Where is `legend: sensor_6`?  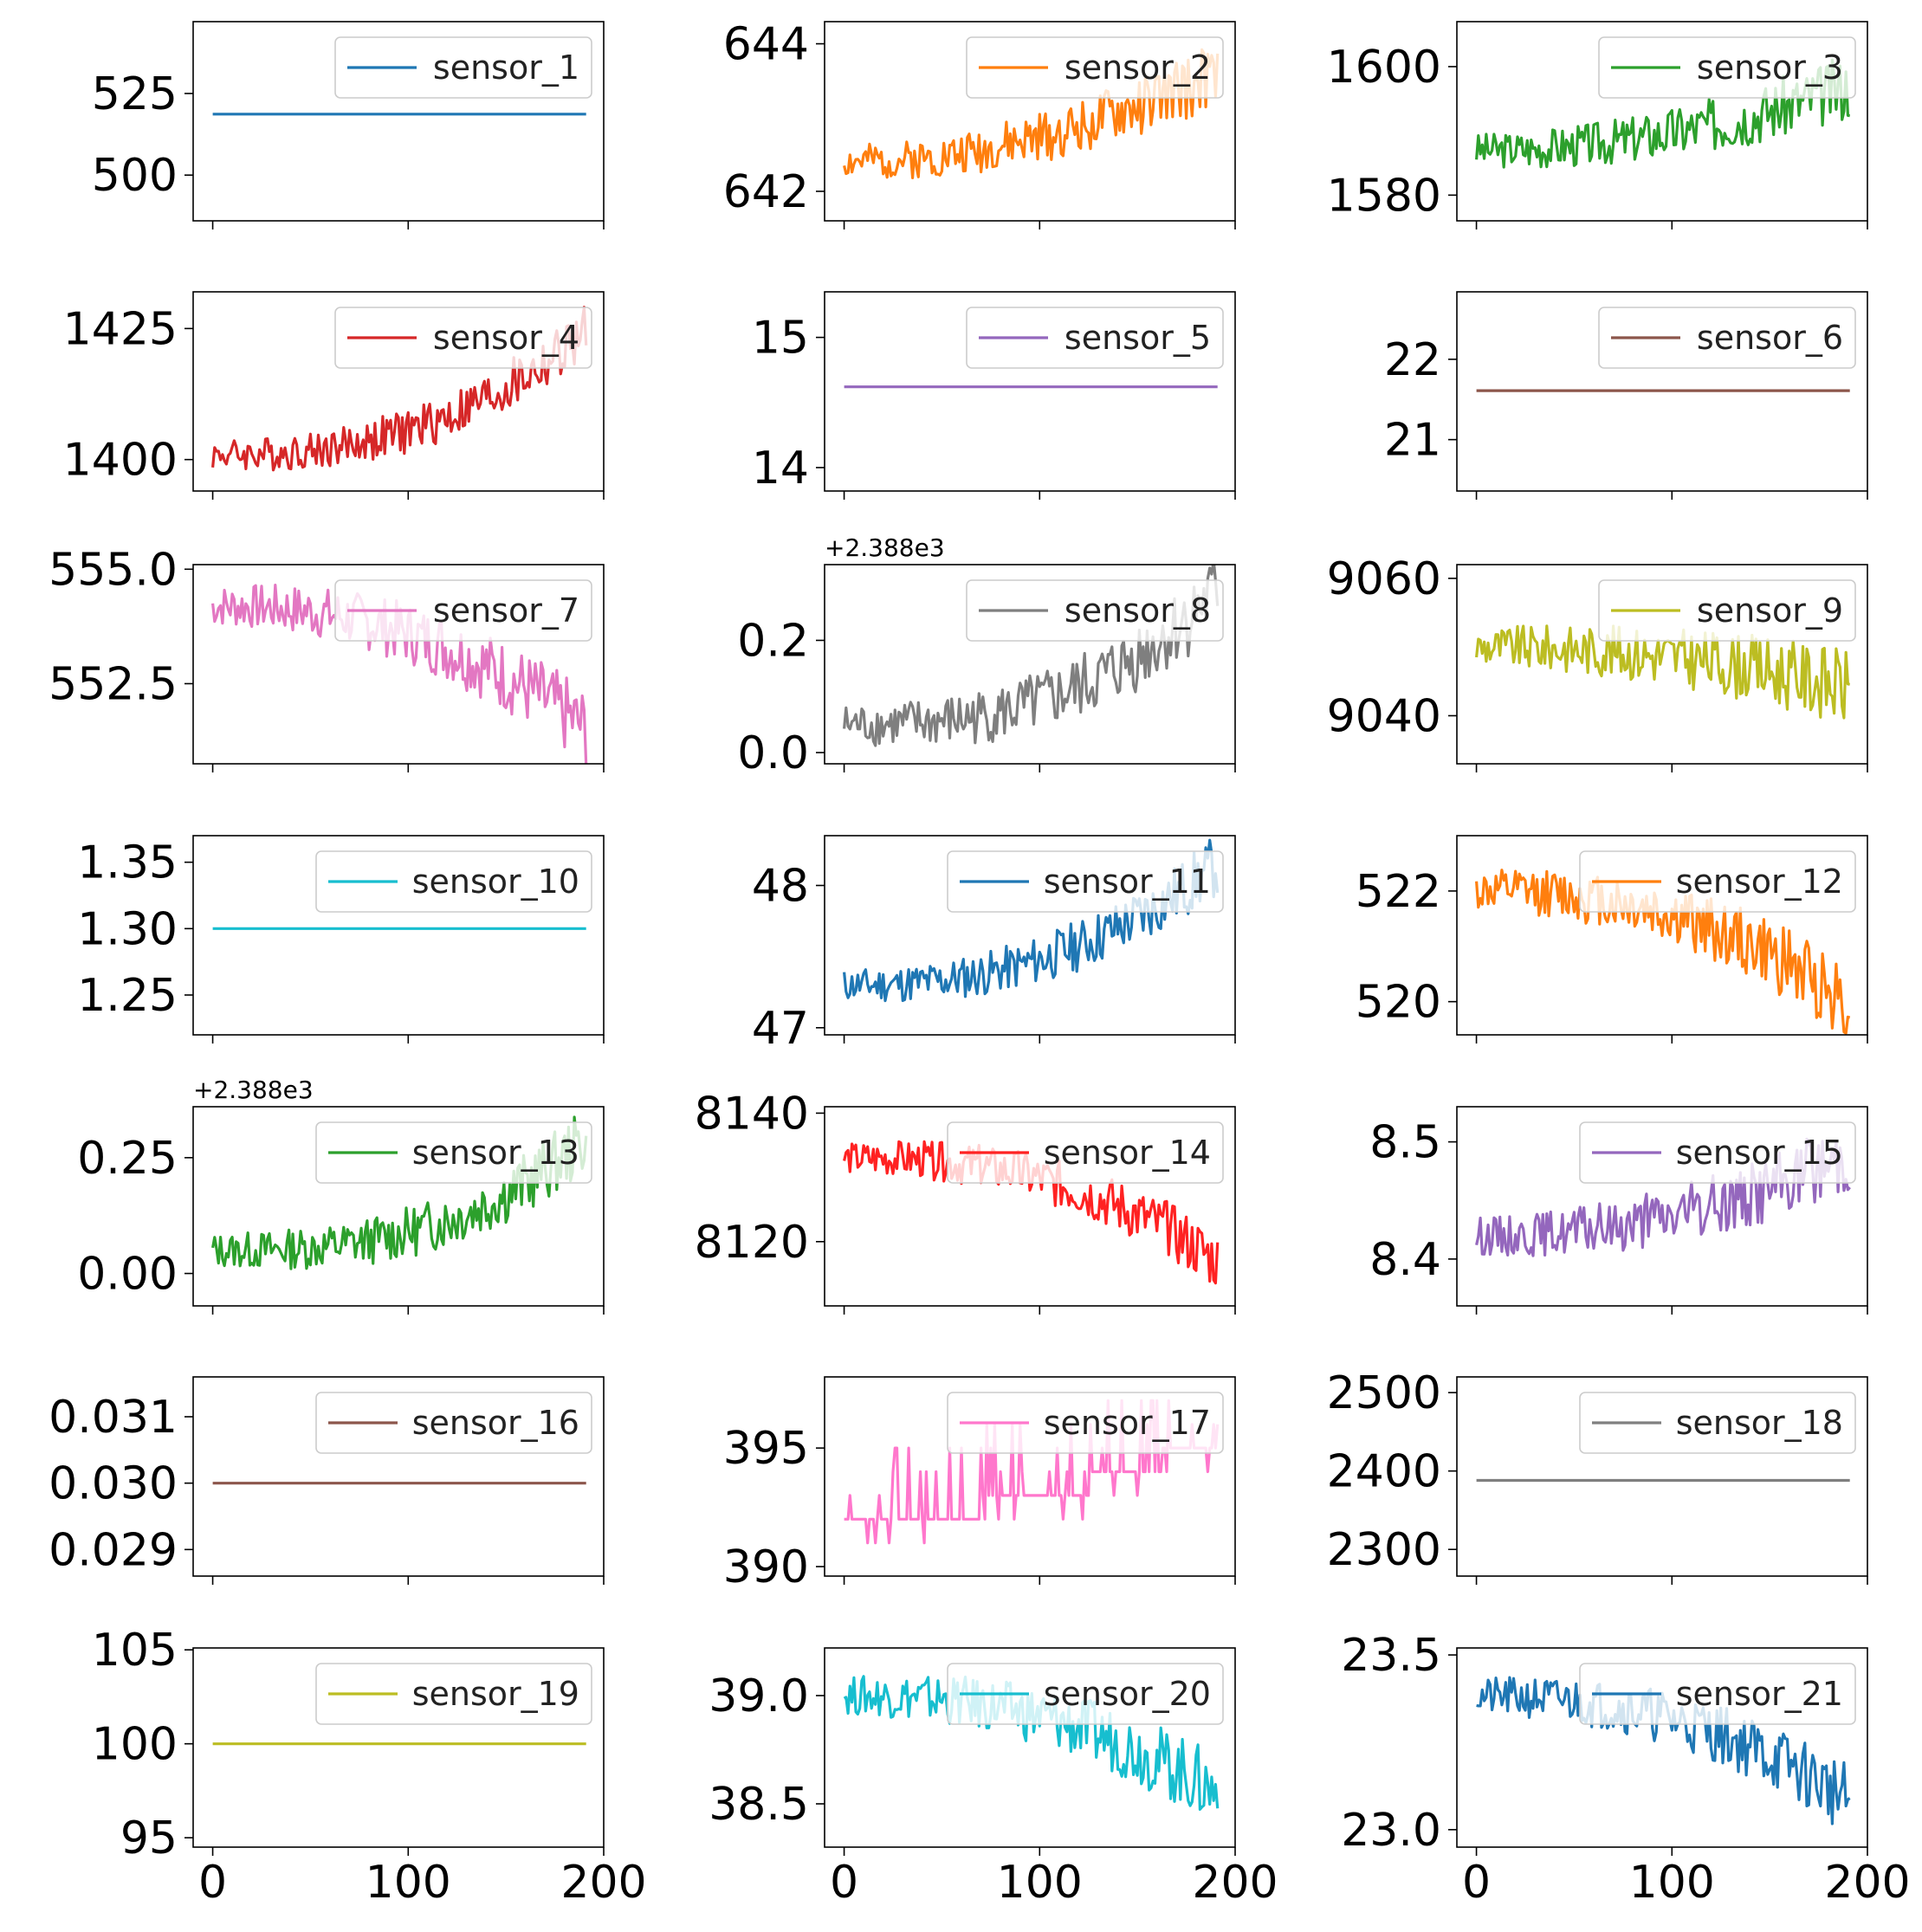
legend: sensor_6 is located at coordinates (1727, 338).